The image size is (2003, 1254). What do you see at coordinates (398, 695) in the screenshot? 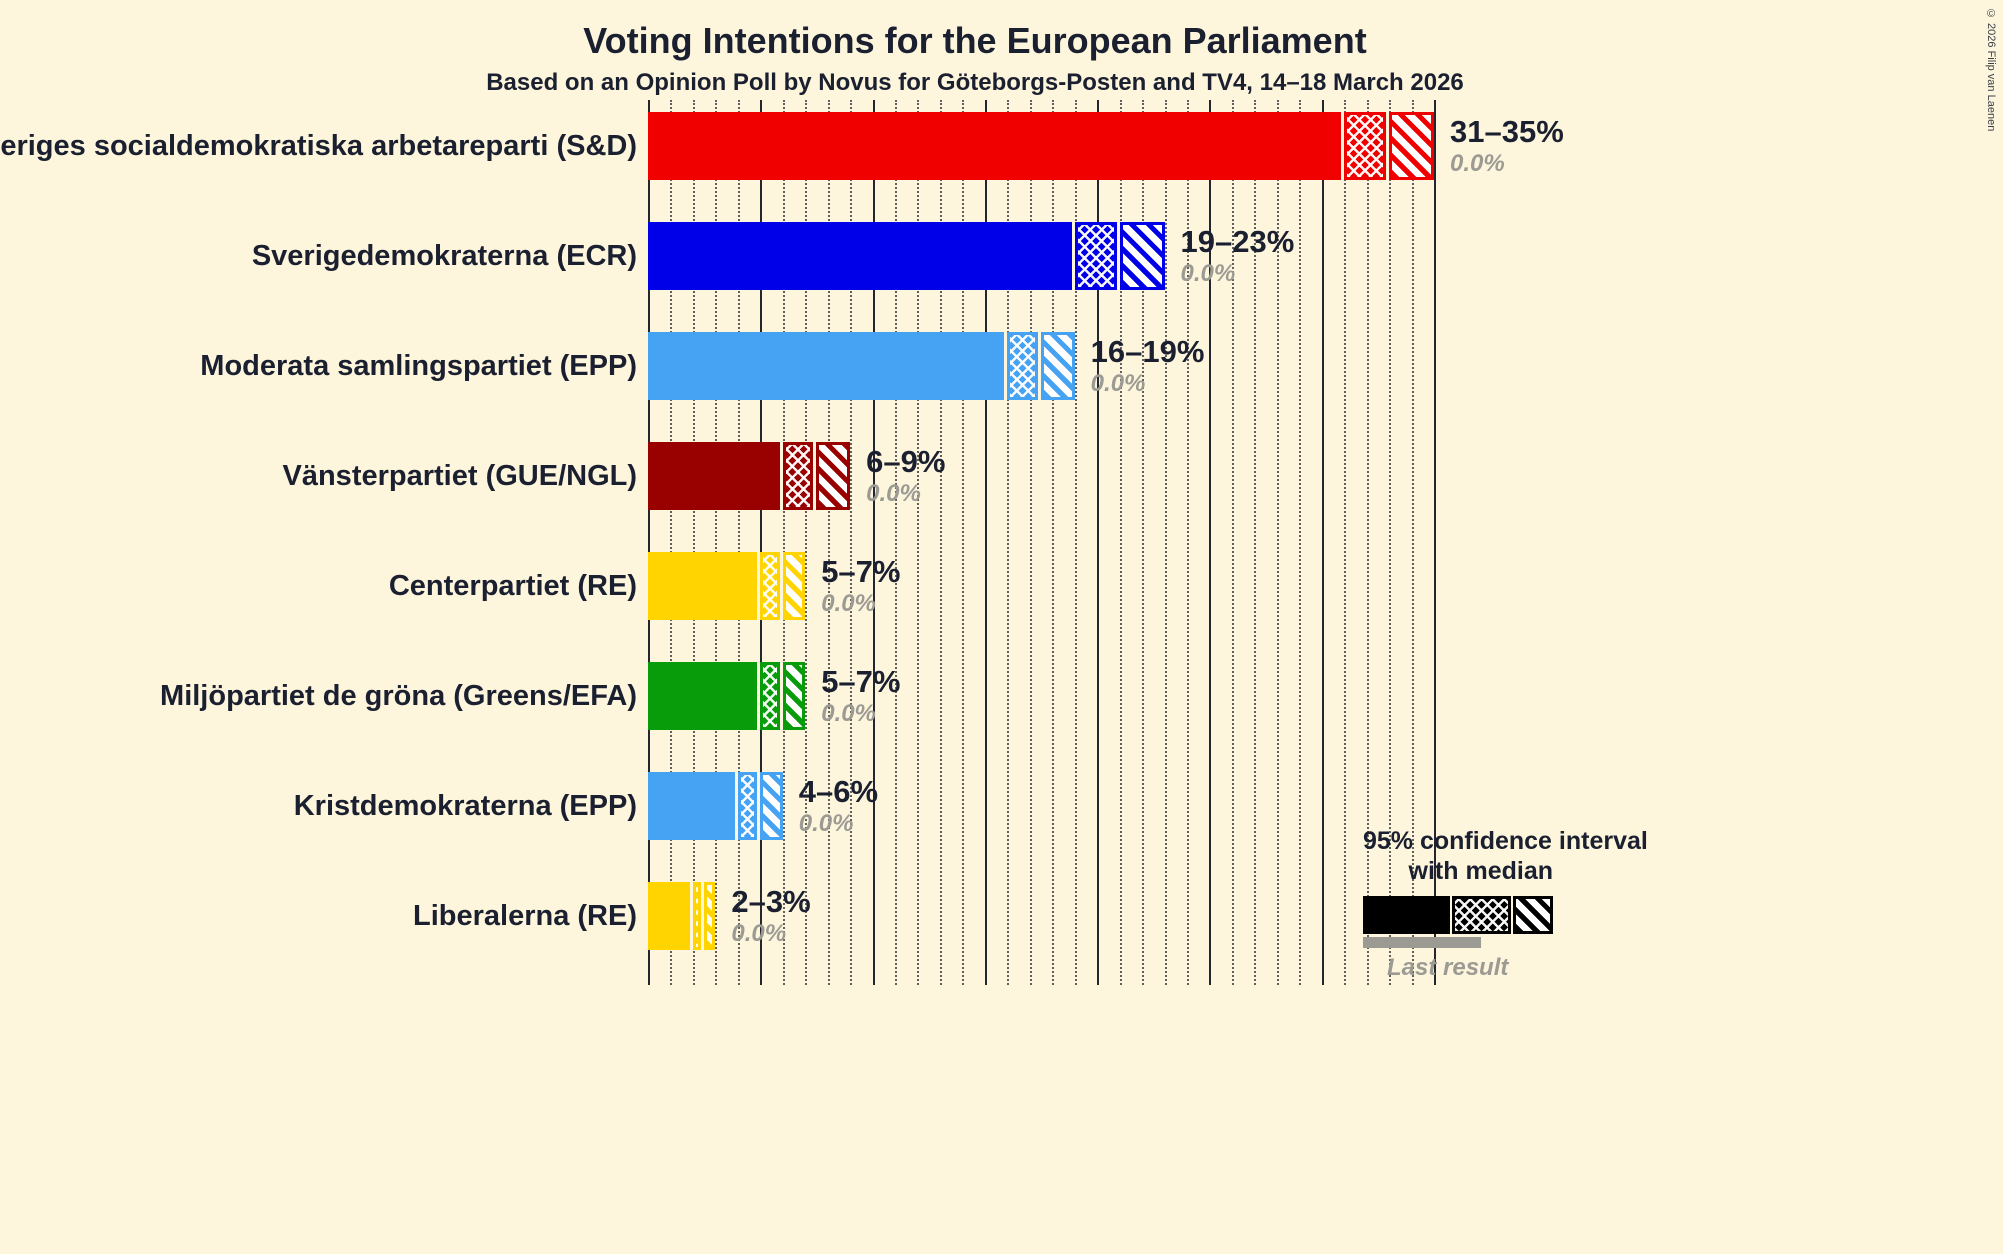
I see `party-label: Miljöpartiet de gröna (Greens/EFA)` at bounding box center [398, 695].